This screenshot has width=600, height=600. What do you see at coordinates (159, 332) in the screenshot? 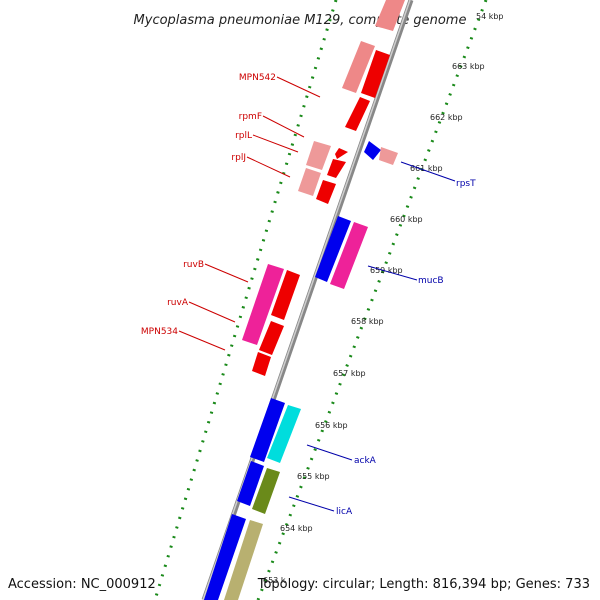
I see `gene-label-MPN534: MPN534` at bounding box center [159, 332].